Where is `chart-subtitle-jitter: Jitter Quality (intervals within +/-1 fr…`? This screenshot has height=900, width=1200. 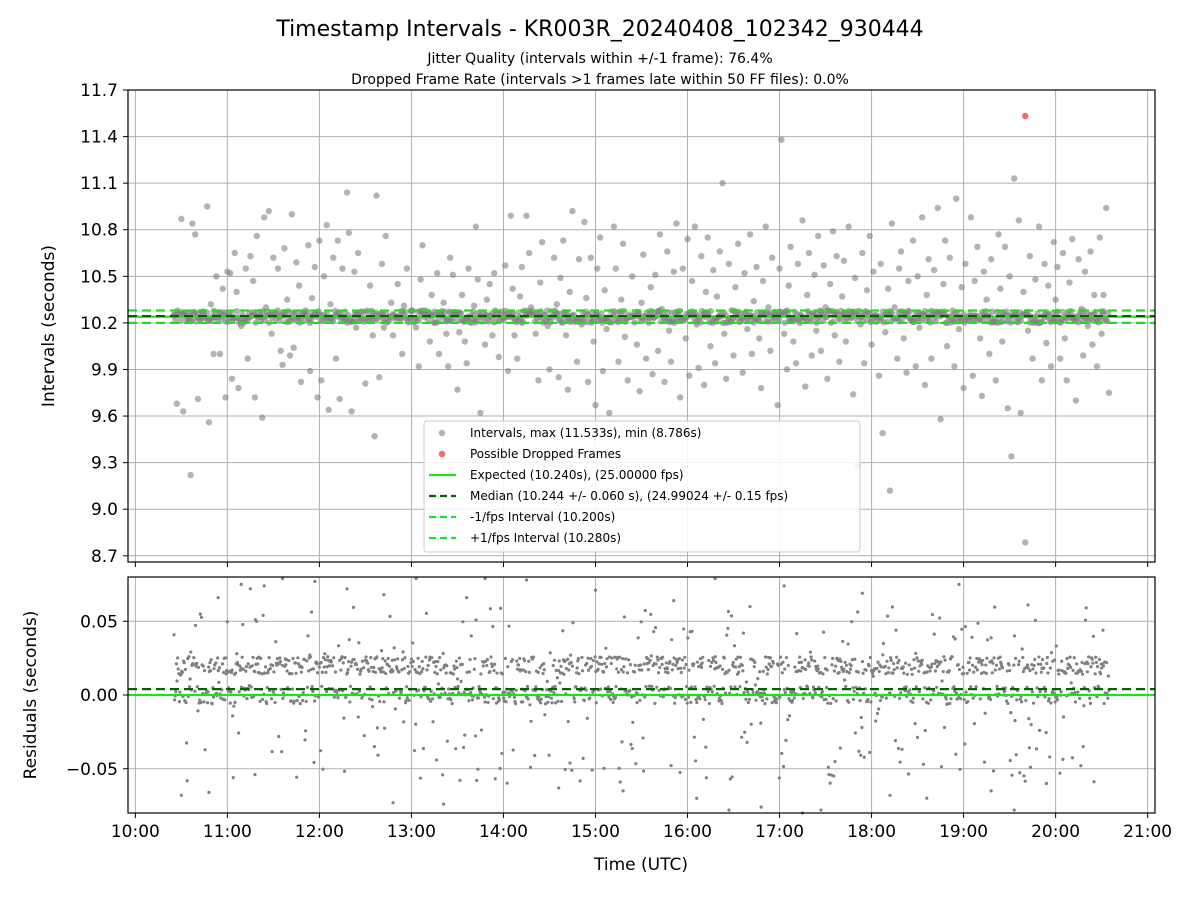 chart-subtitle-jitter: Jitter Quality (intervals within +/-1 fr… is located at coordinates (599, 59).